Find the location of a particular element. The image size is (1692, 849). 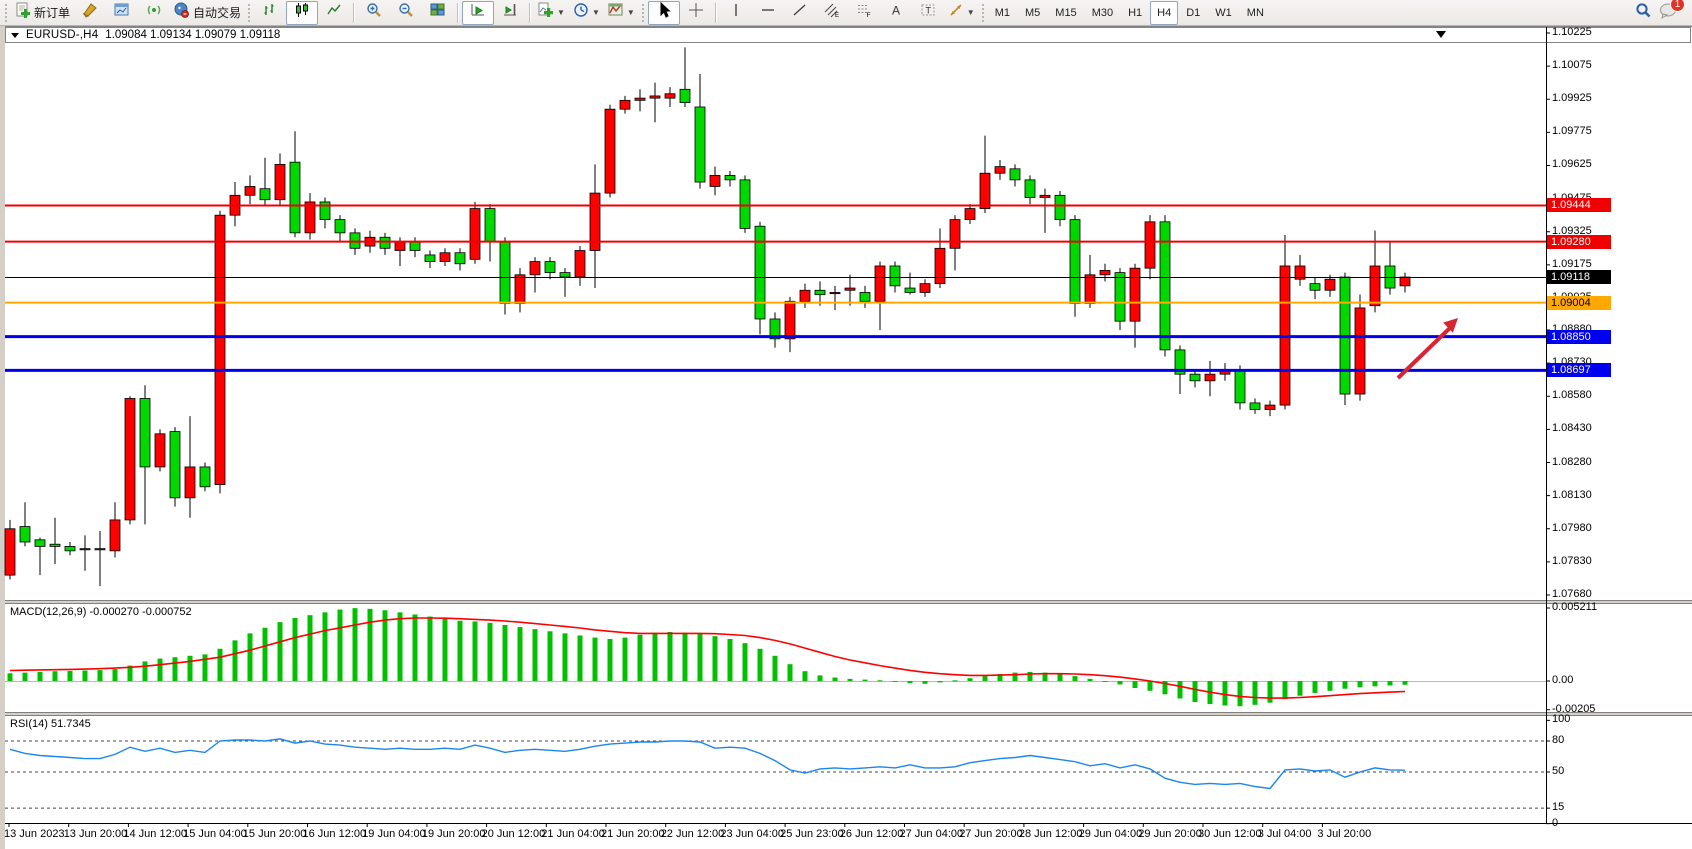

rsi-axis-label: 50 is located at coordinates (1558, 771).